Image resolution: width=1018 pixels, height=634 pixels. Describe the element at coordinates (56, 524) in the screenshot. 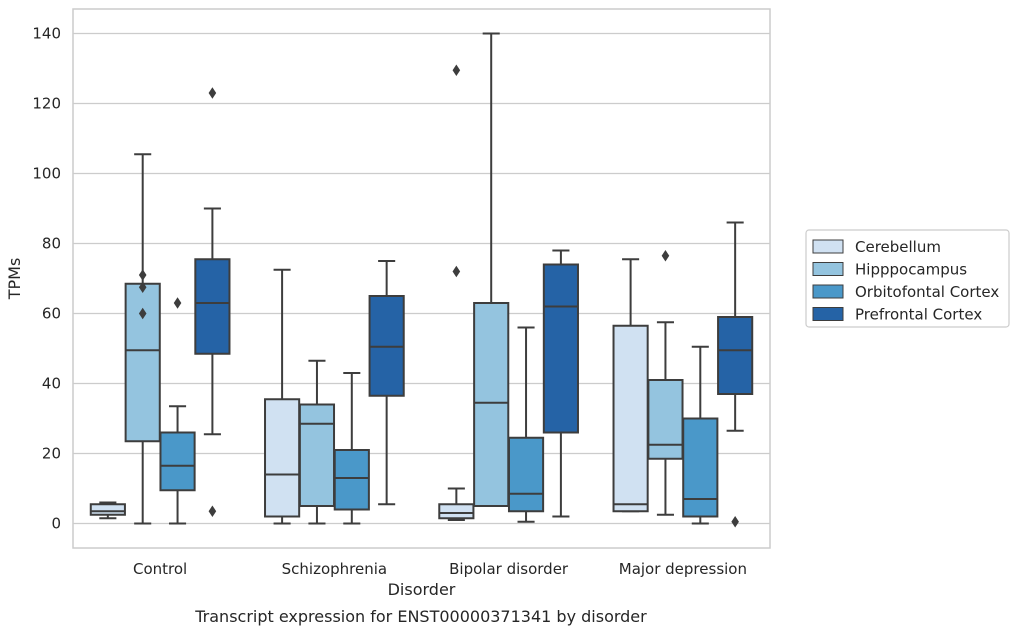

I see `y-tick-label-0: 0` at that location.